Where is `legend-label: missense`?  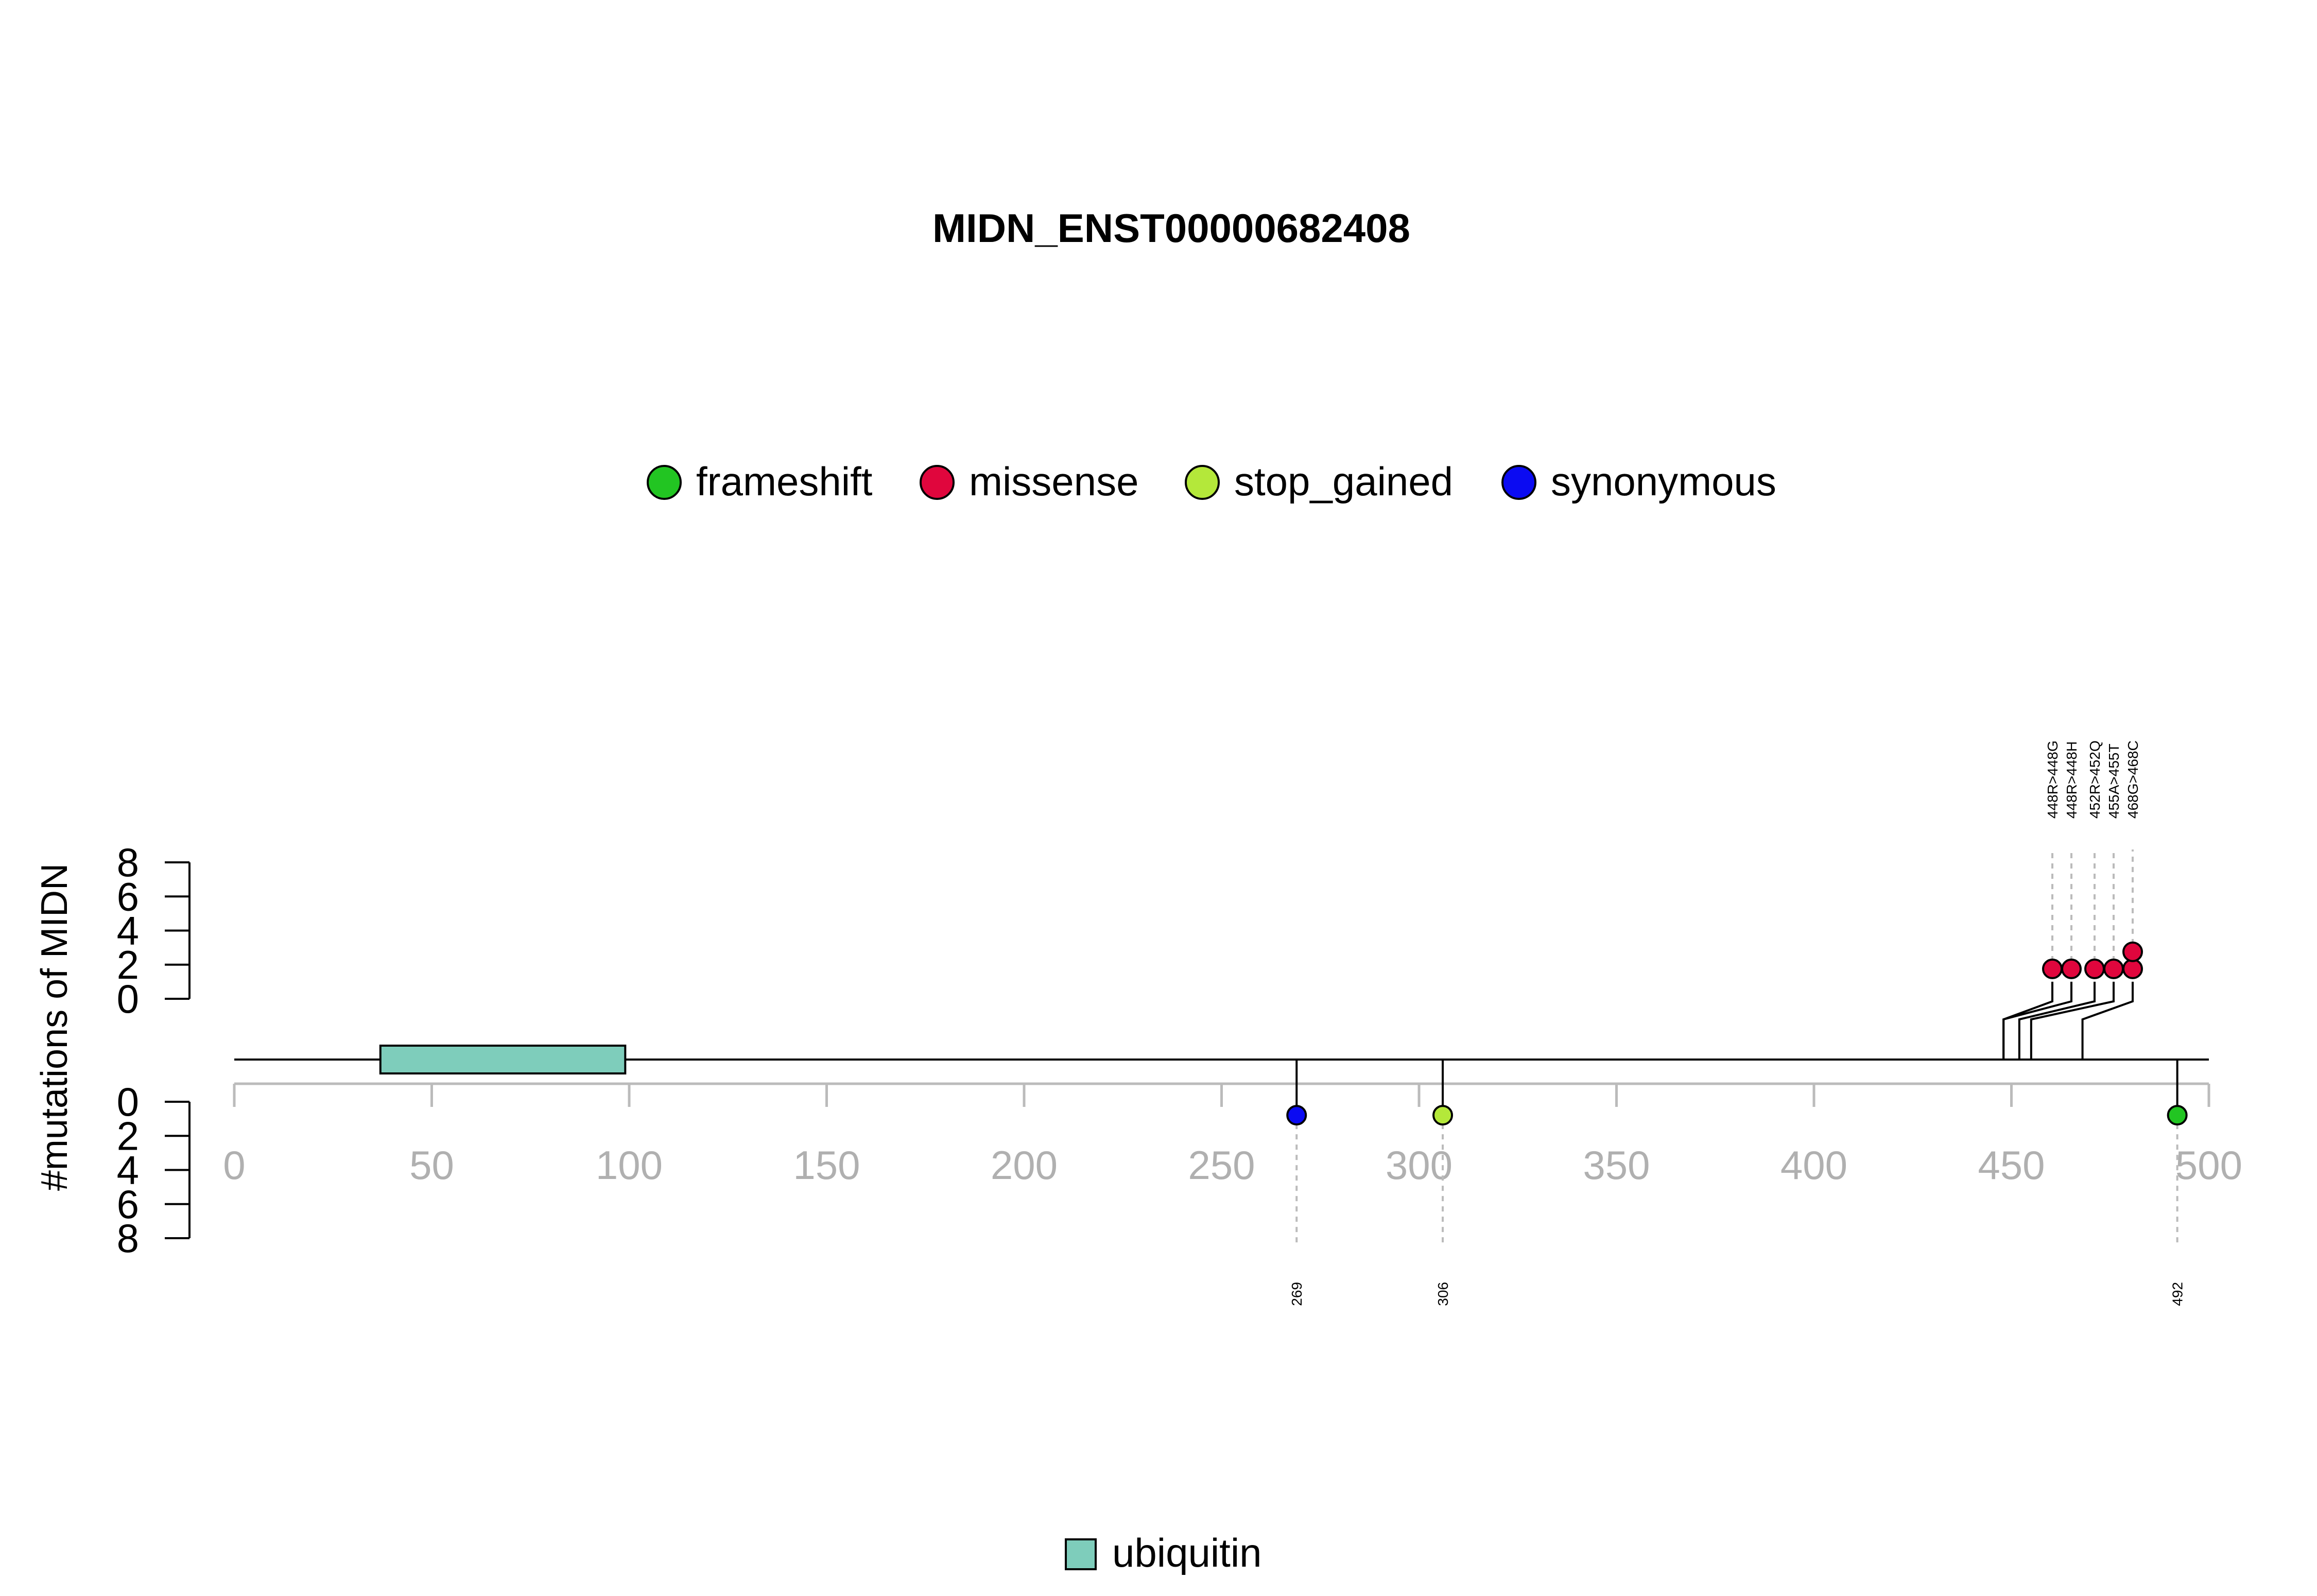 legend-label: missense is located at coordinates (1053, 482).